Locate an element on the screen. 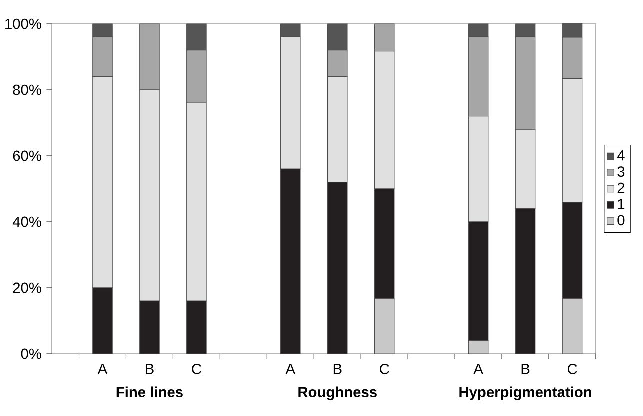  text: Roughness is located at coordinates (337, 393).